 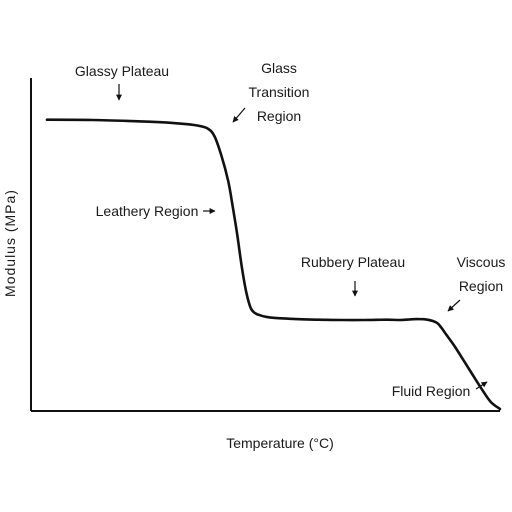 I want to click on glass-transition-arrow, so click(x=239, y=115).